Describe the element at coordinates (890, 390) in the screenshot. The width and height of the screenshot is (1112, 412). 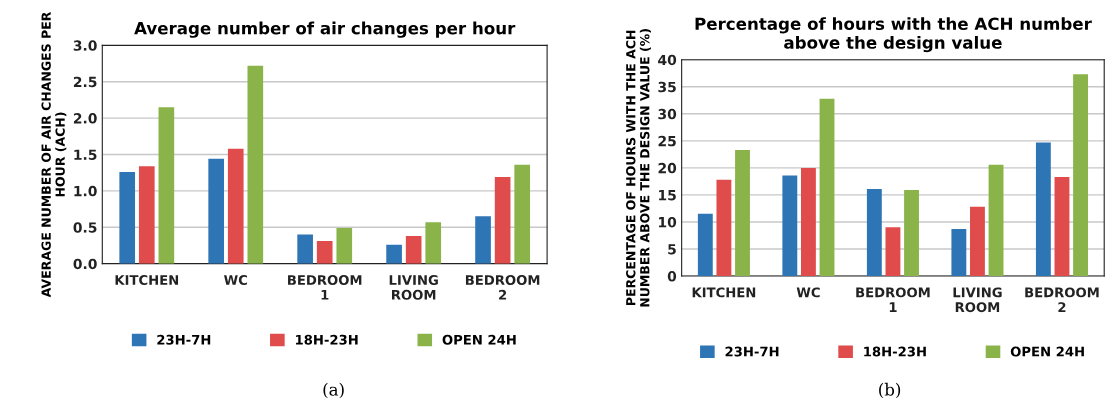
I see `text: (b)` at that location.